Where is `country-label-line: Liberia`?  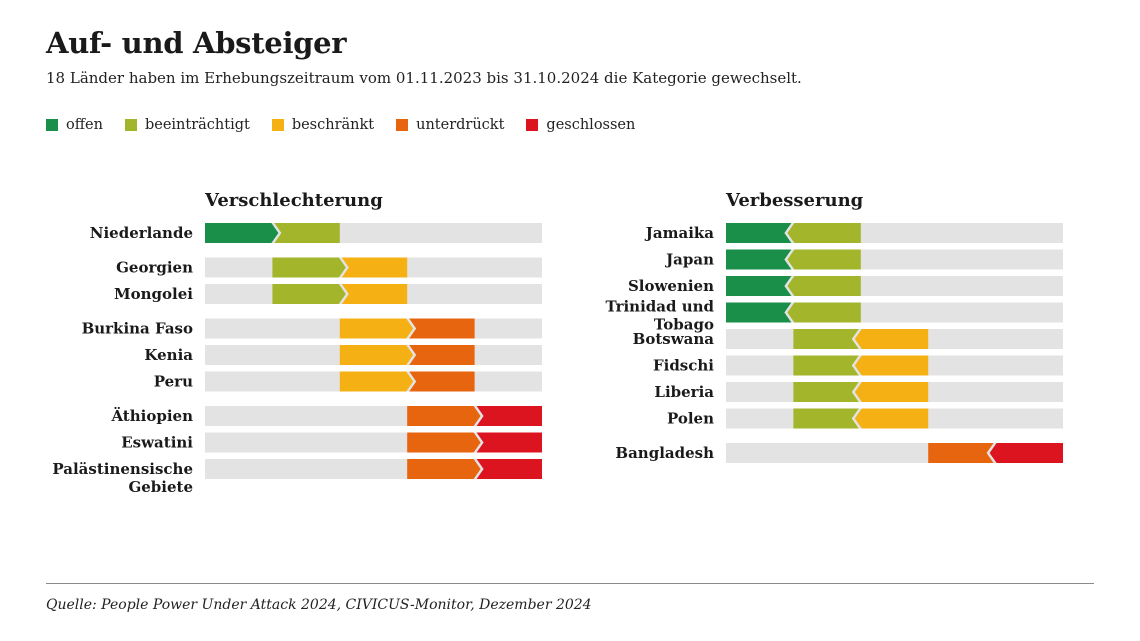
country-label-line: Liberia is located at coordinates (684, 392).